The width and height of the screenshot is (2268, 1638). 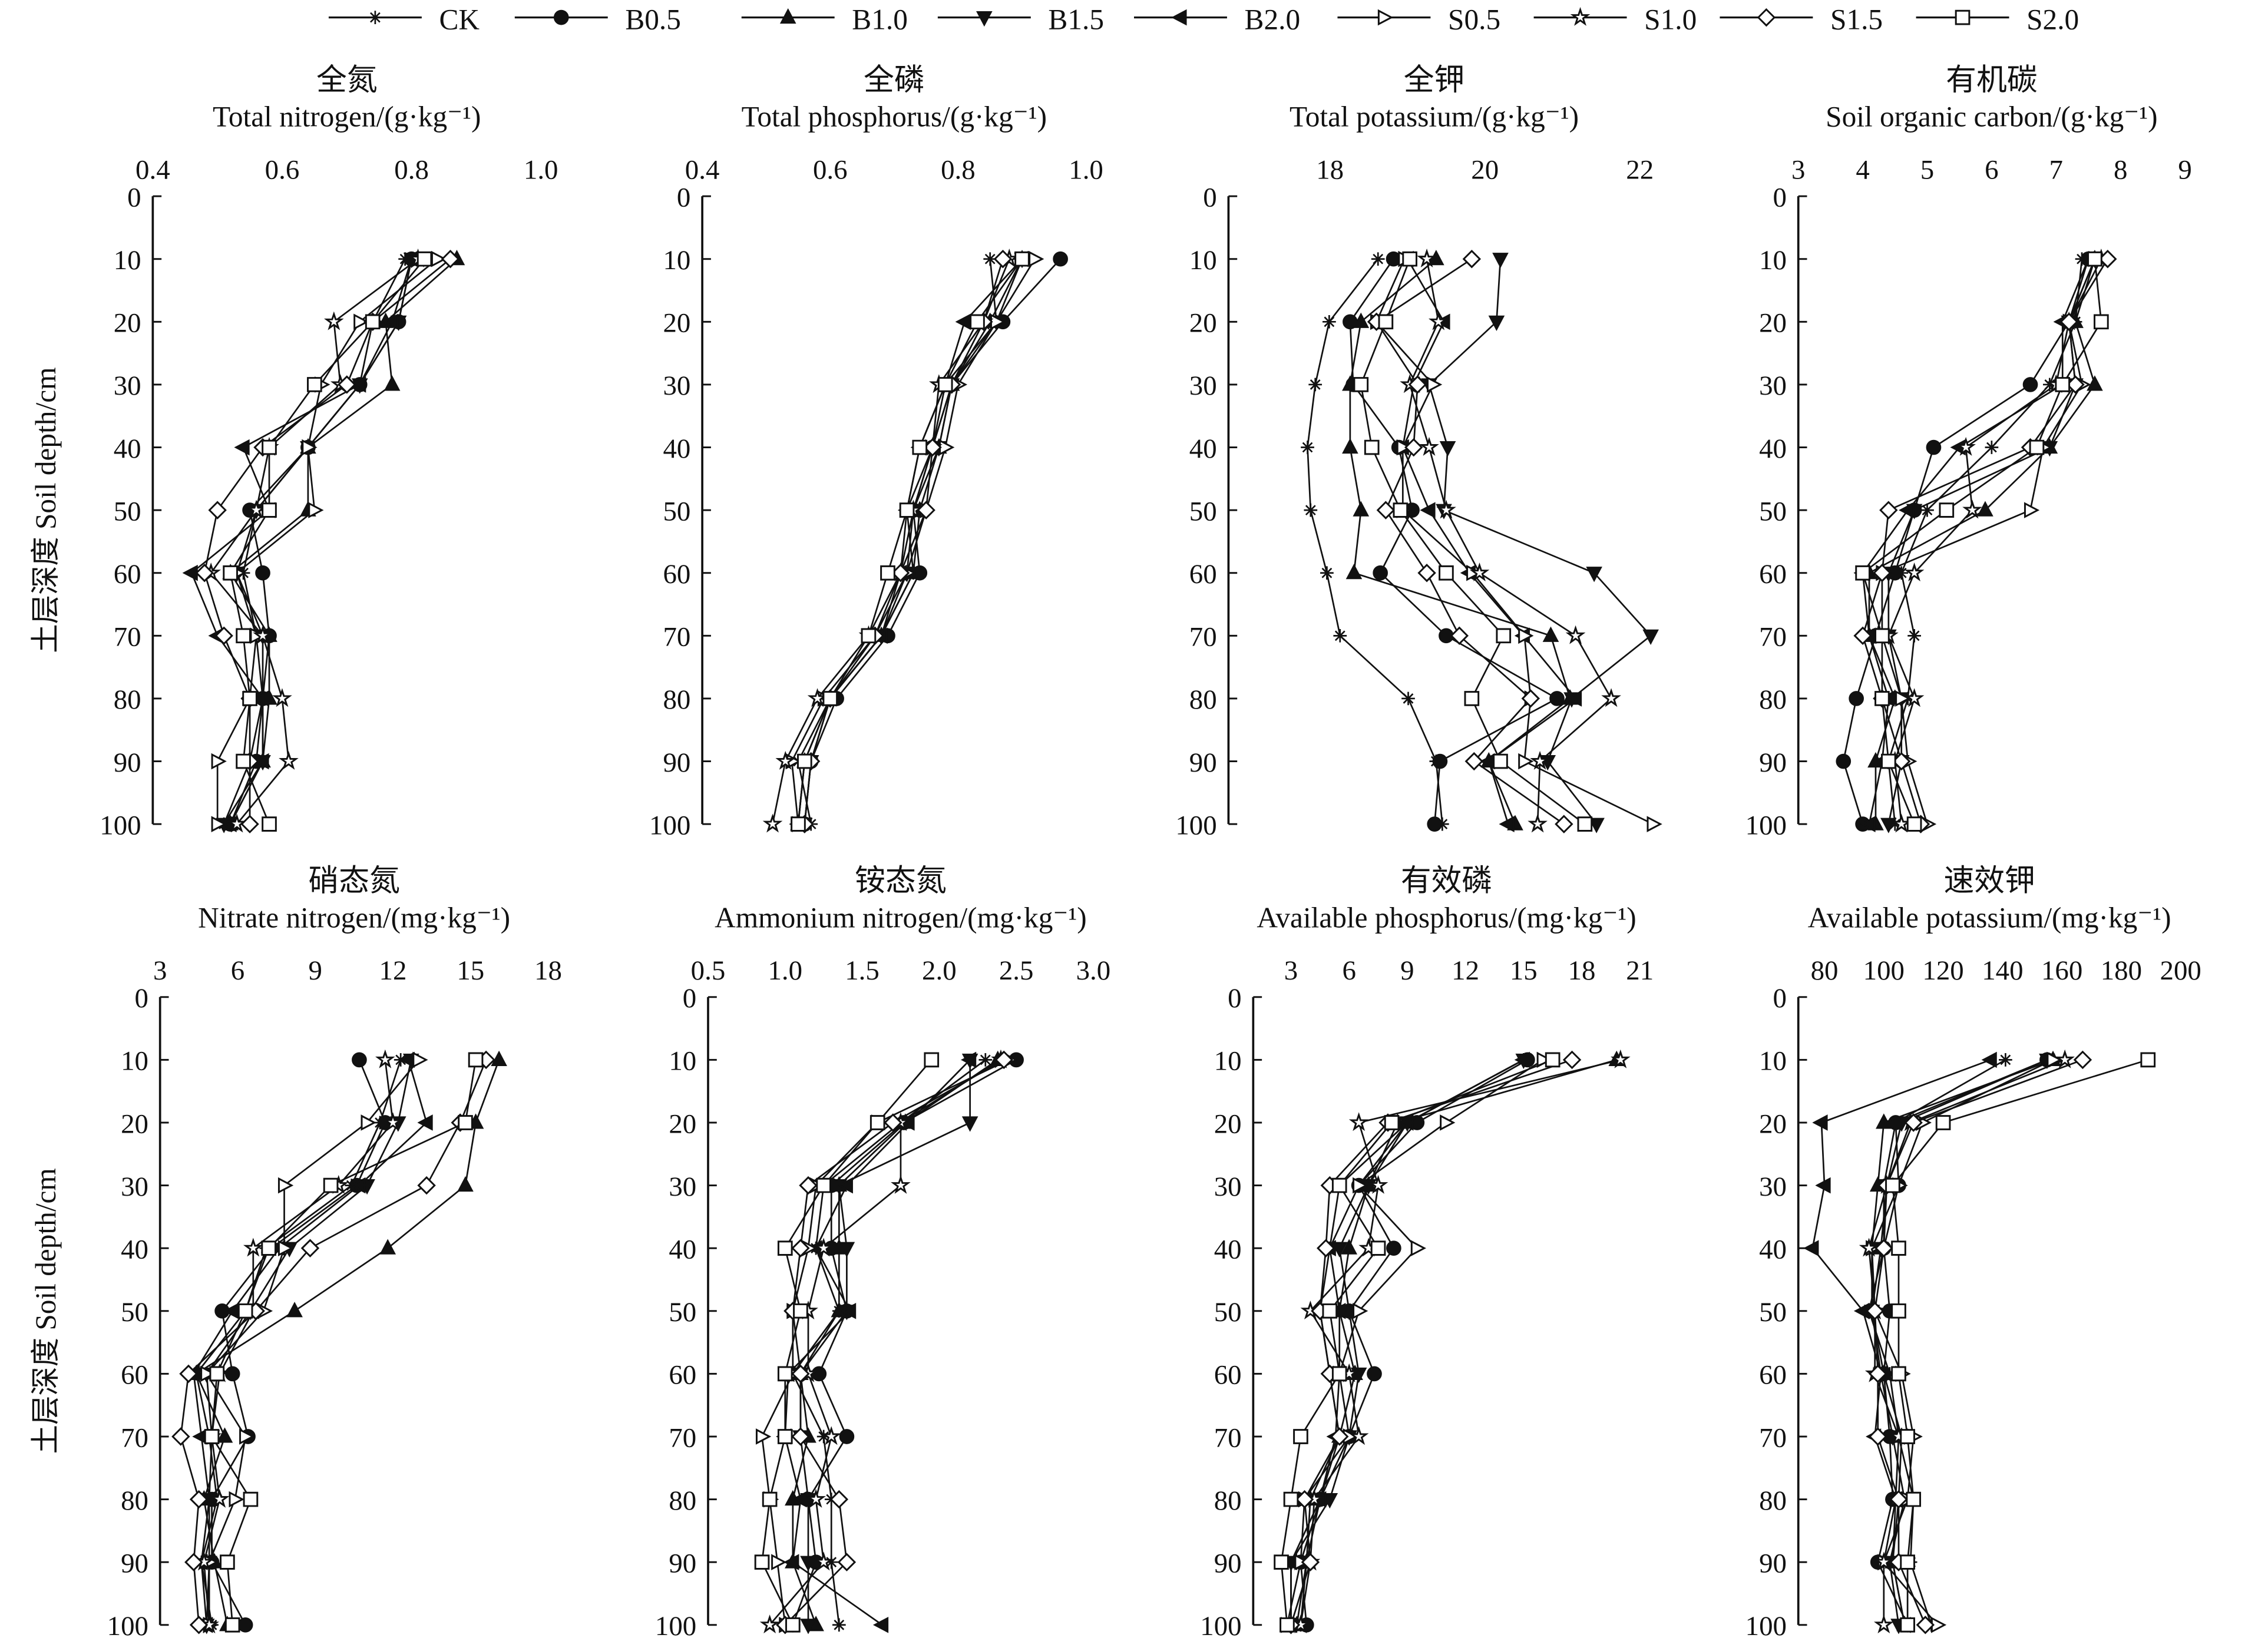 What do you see at coordinates (1446, 881) in the screenshot?
I see `panel-title-cn: 有效磷` at bounding box center [1446, 881].